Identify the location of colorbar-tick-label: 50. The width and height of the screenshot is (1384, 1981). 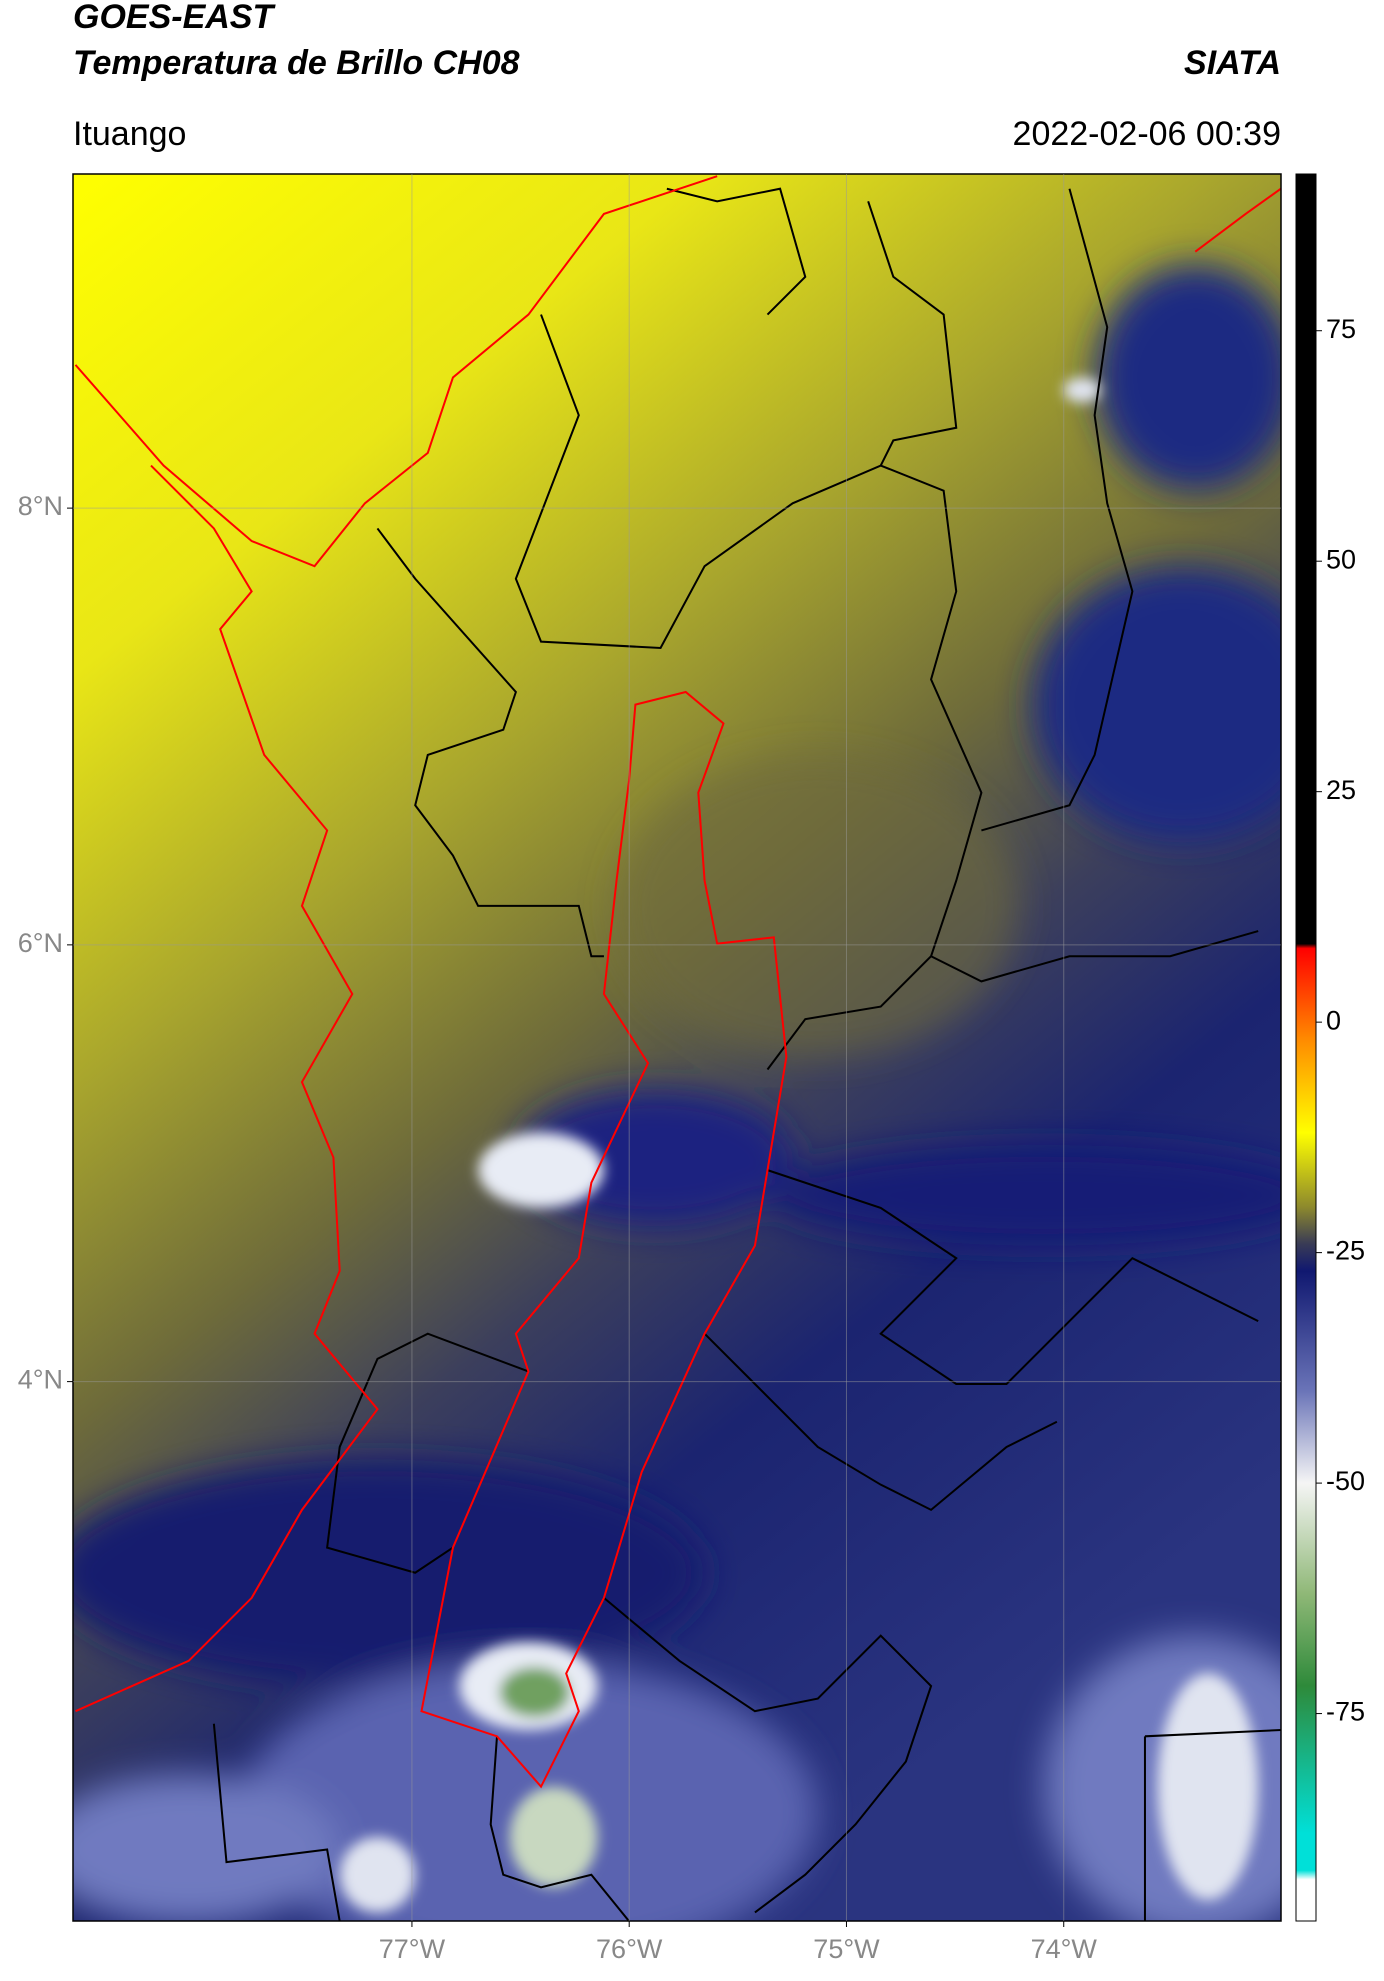
(1341, 559).